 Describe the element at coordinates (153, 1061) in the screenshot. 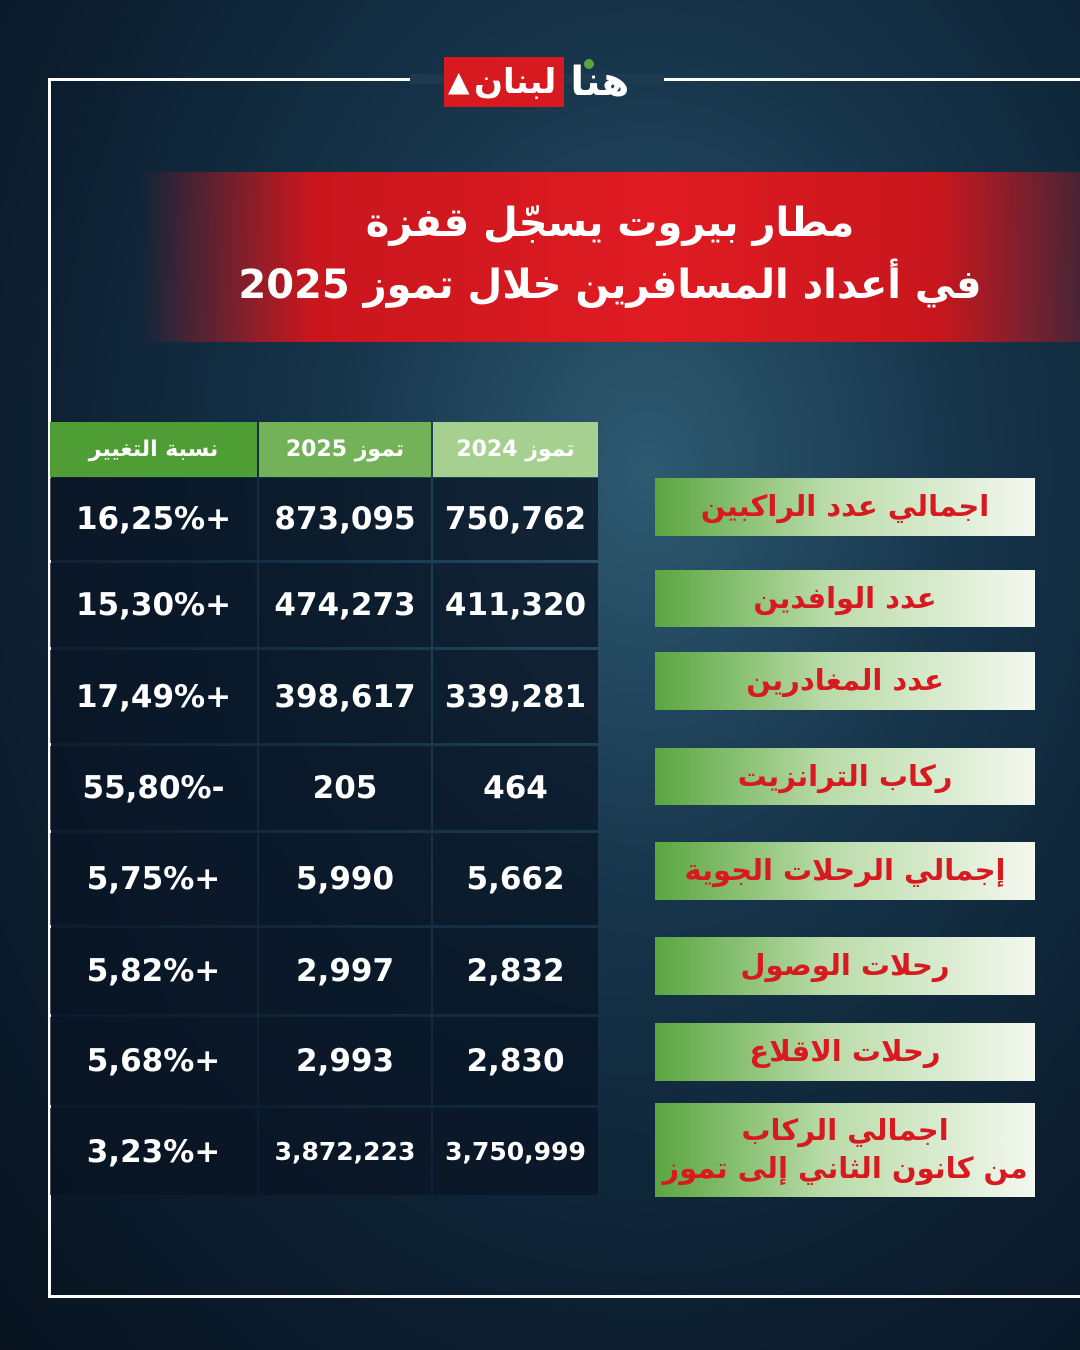

I see `cell-change: 5,68%+` at that location.